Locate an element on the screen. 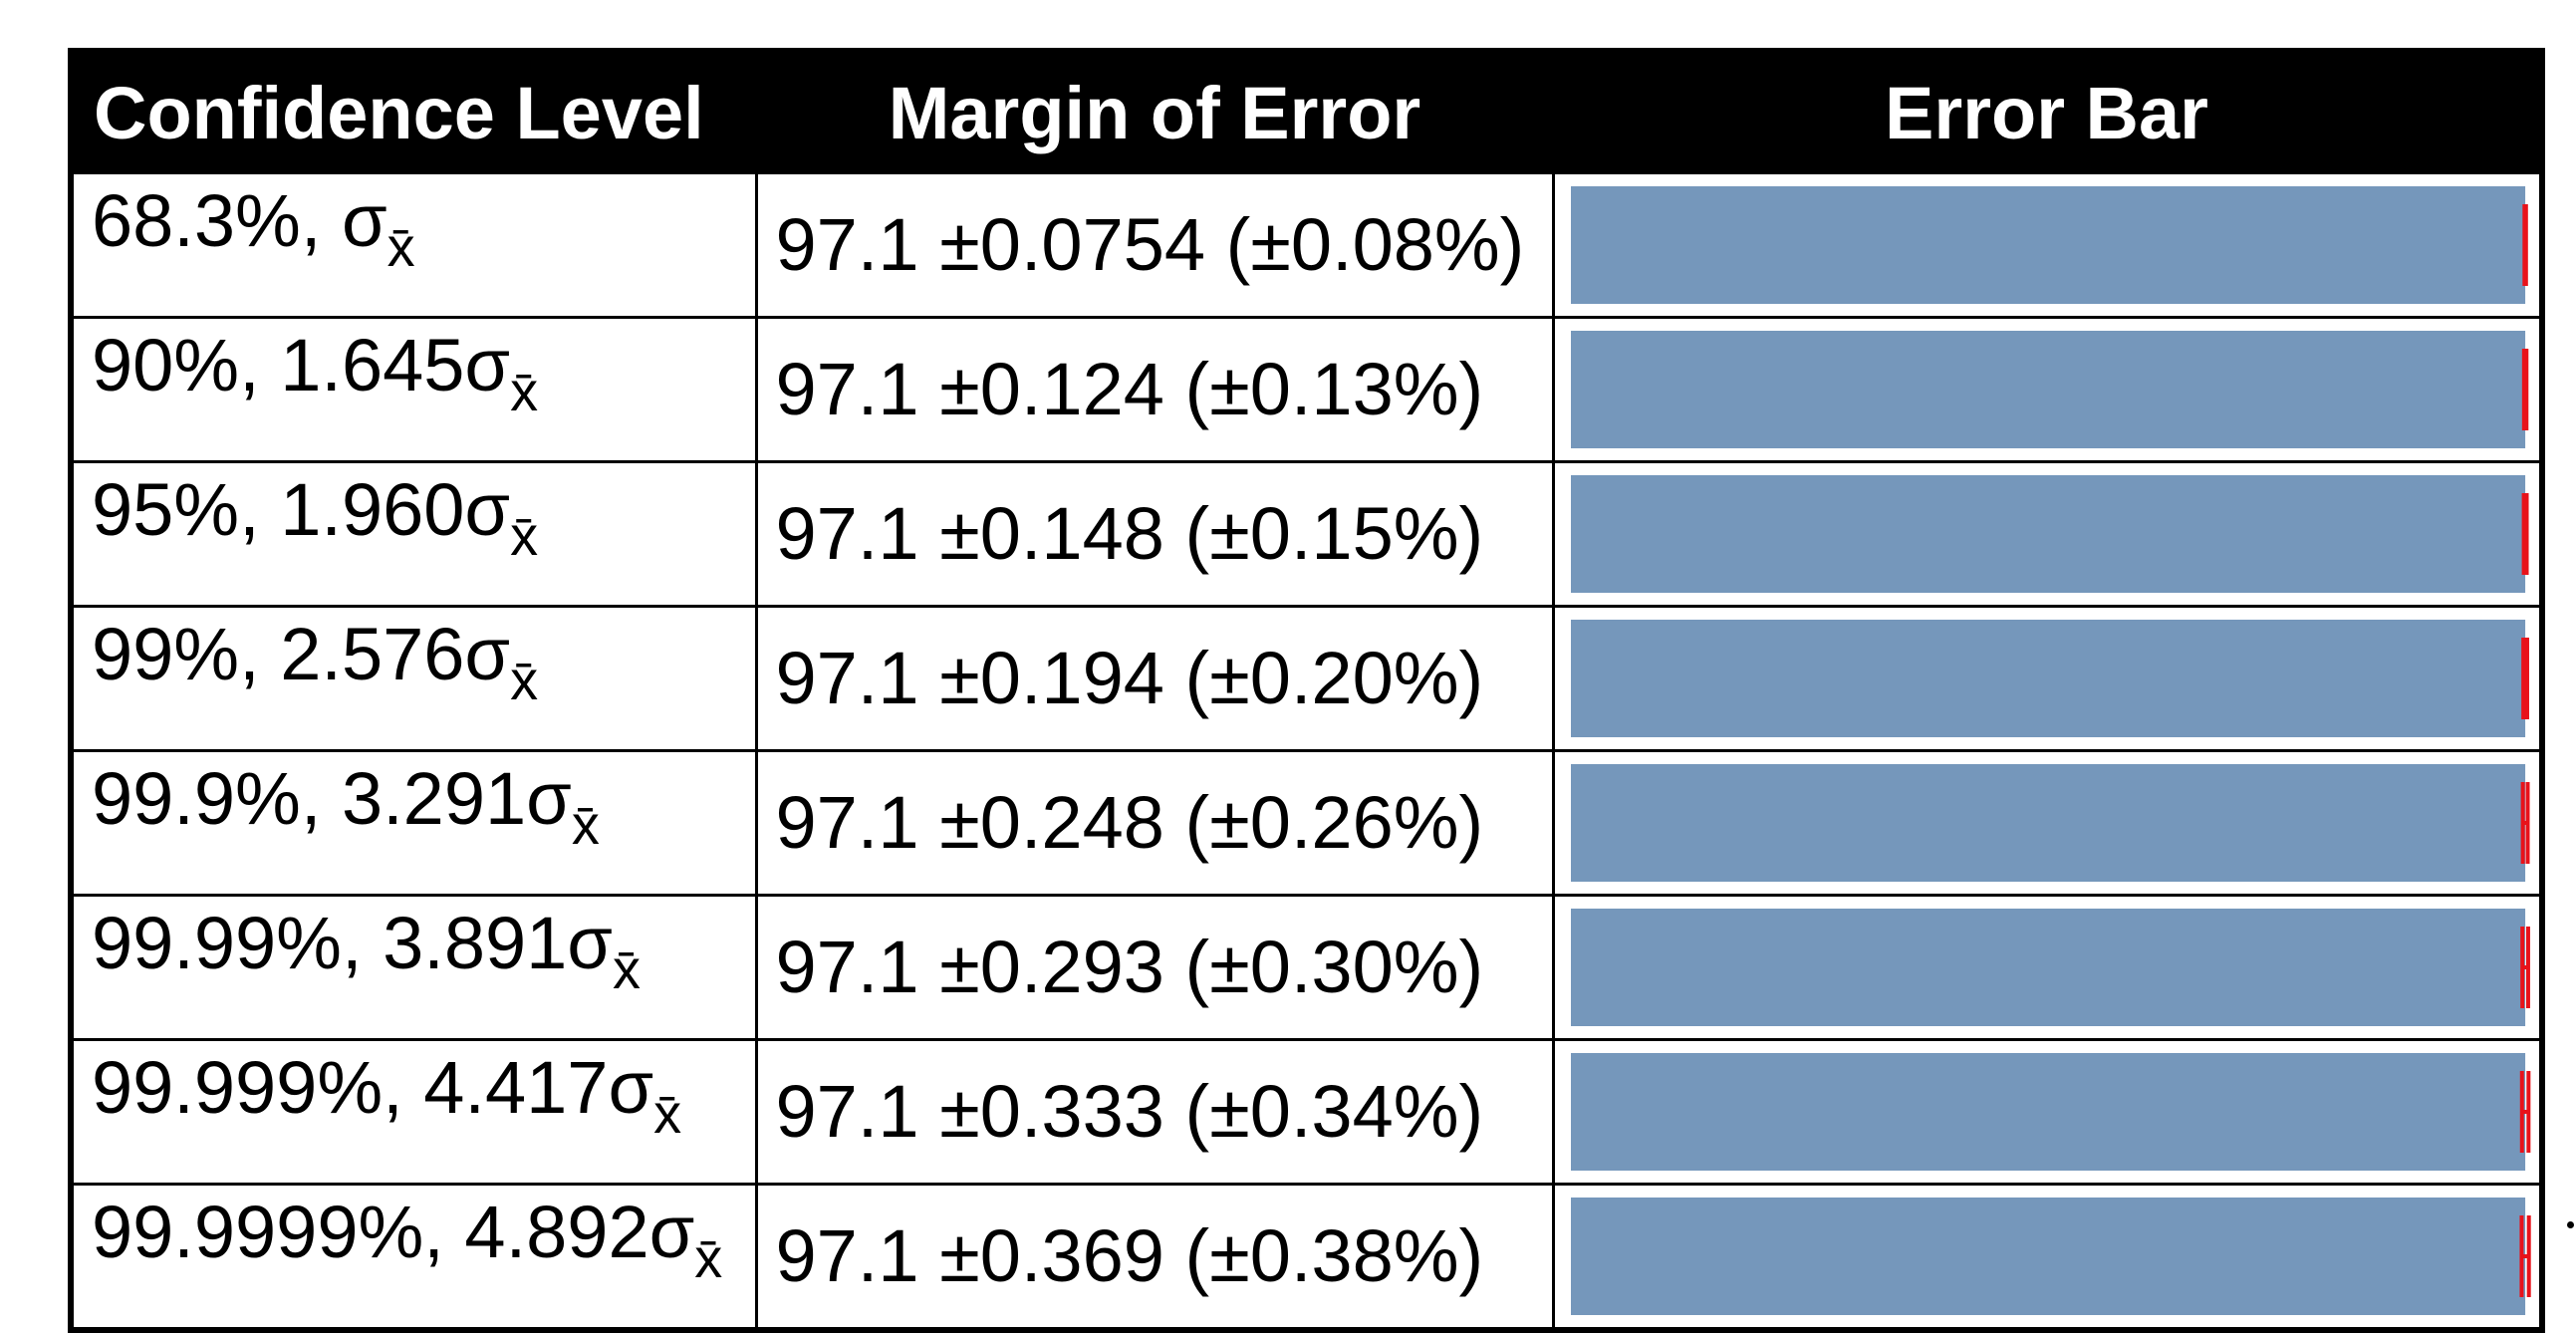 The height and width of the screenshot is (1333, 2576). confidence-level-label: 95%, is located at coordinates (186, 509).